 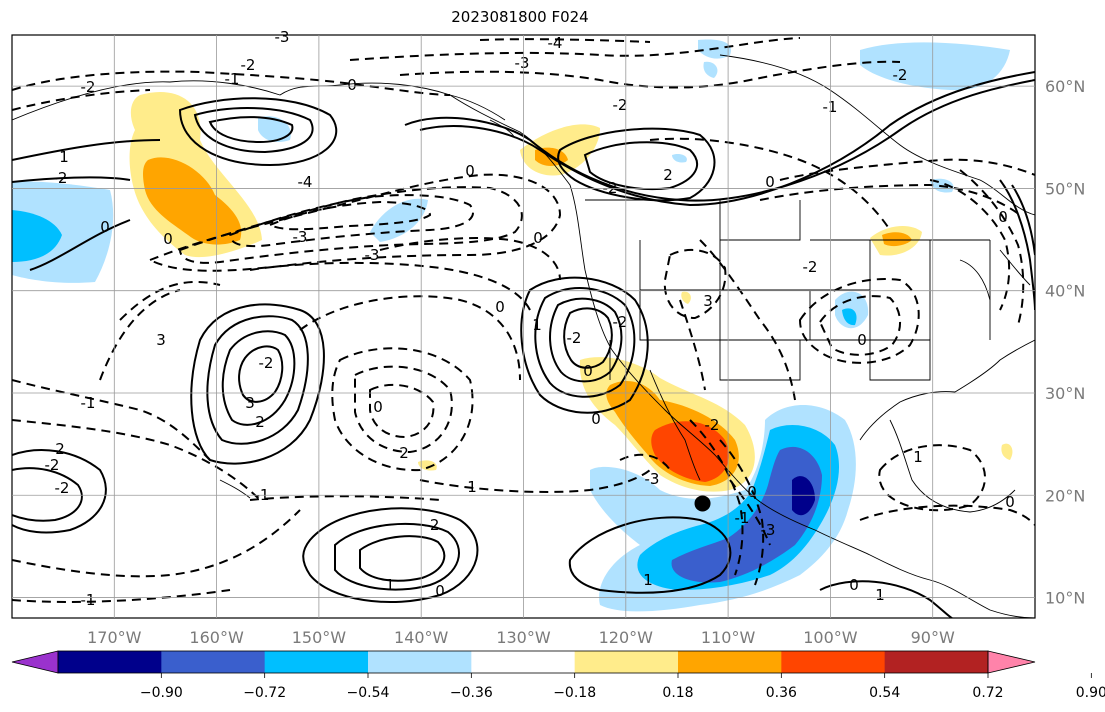 What do you see at coordinates (264, 693) in the screenshot?
I see `colorbar-tick-label: −0.72` at bounding box center [264, 693].